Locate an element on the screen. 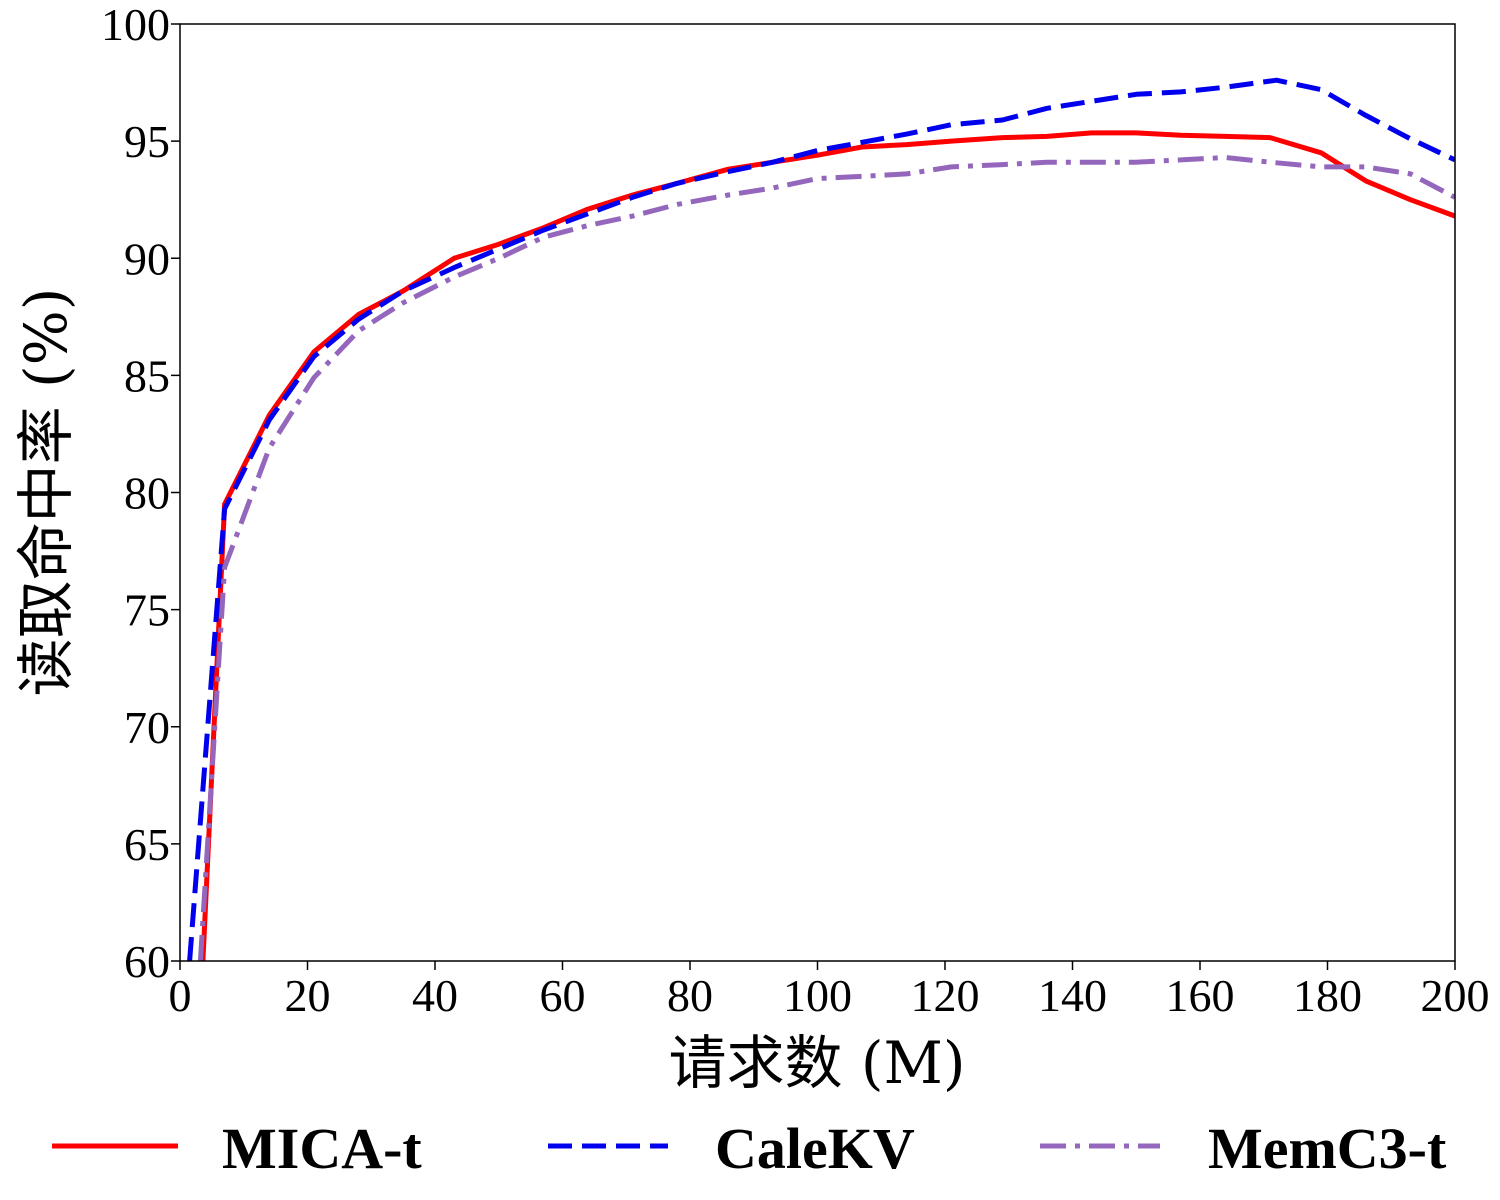  x-tick-label: 180 is located at coordinates (1327, 995).